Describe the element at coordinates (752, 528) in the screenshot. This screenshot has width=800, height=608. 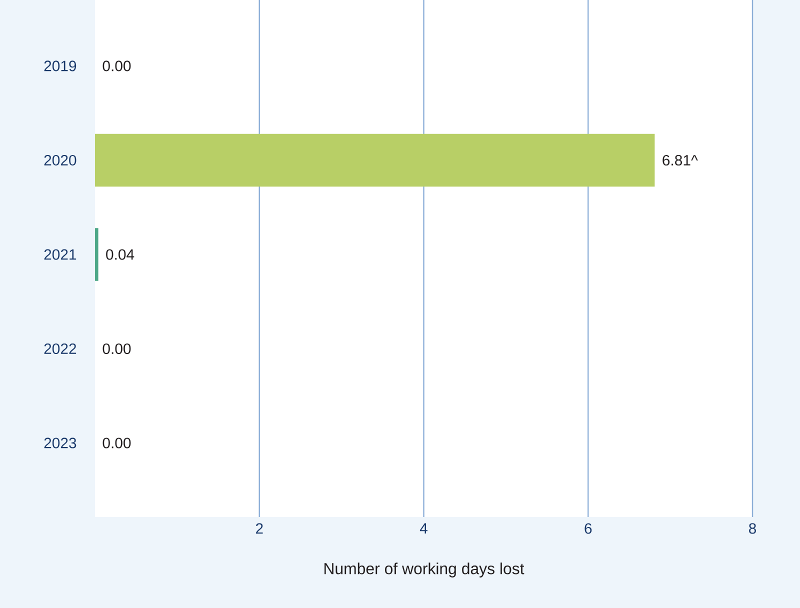
I see `x-tick-label: 8` at that location.